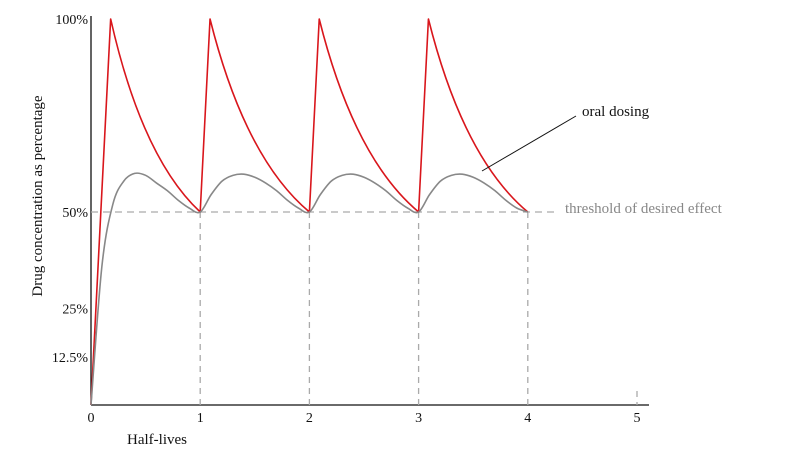 The image size is (787, 453). Describe the element at coordinates (91, 418) in the screenshot. I see `x-tick-label: 0` at that location.